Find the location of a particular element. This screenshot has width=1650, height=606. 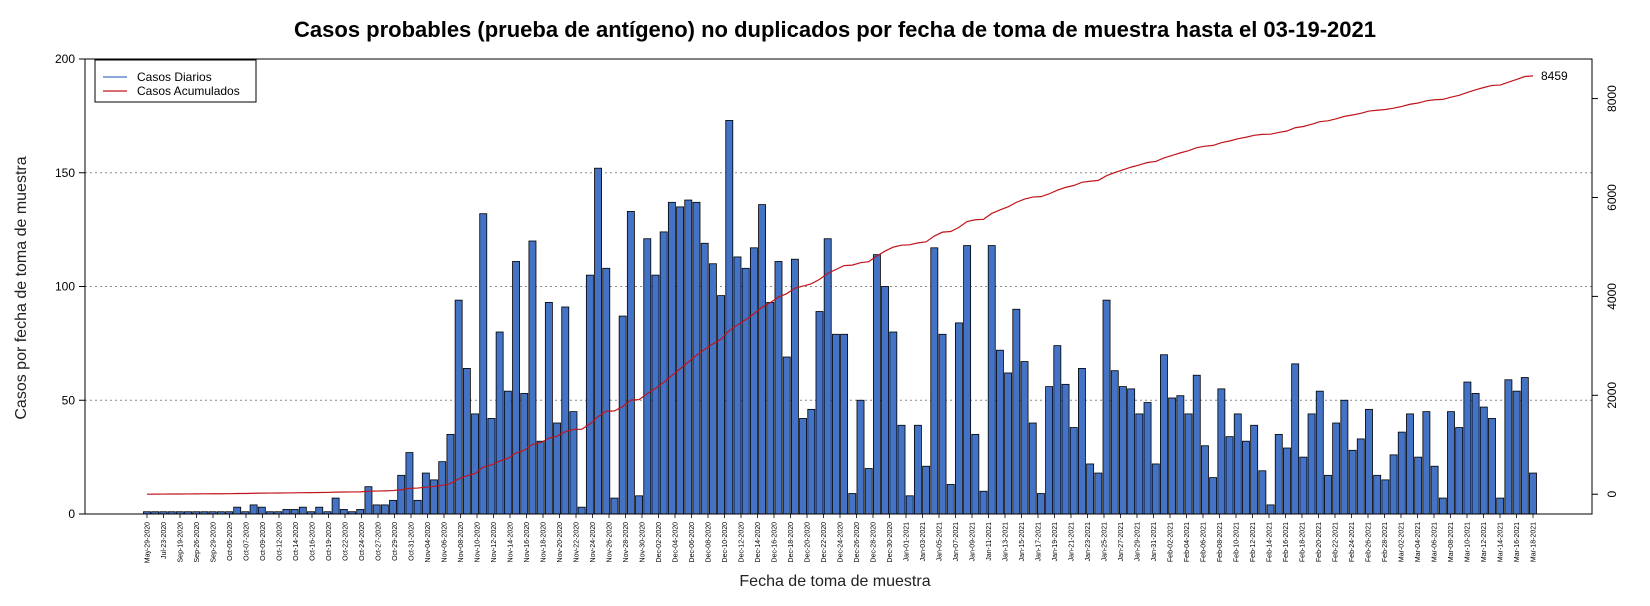

x-tick-label: Feb-16-2021 is located at coordinates (1286, 542).